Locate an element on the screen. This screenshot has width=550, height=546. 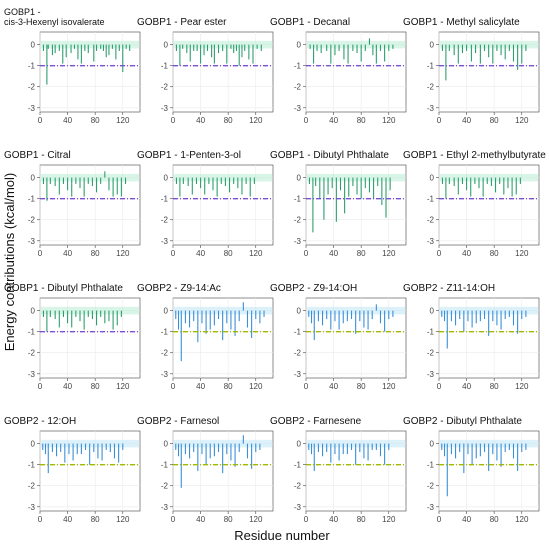
facet-panel: GOBP2 - Z9-14:OH0-1-2-30 40 80 120 is located at coordinates (338, 337).